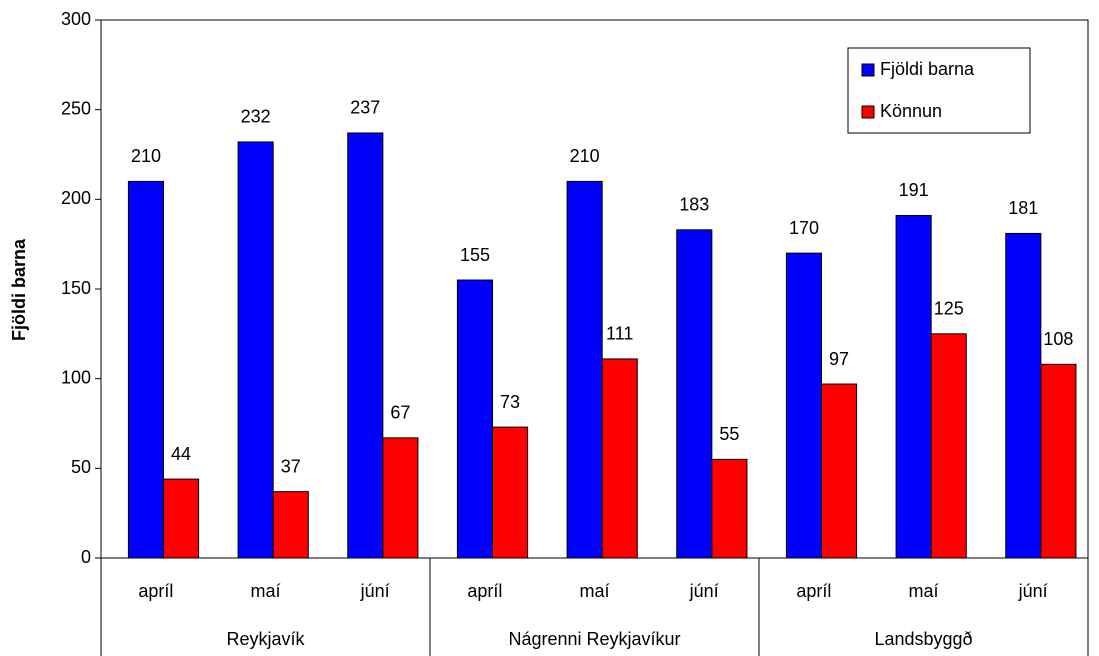 This screenshot has height=656, width=1099. What do you see at coordinates (19, 289) in the screenshot?
I see `y-axis-label: Fjöldi barna` at bounding box center [19, 289].